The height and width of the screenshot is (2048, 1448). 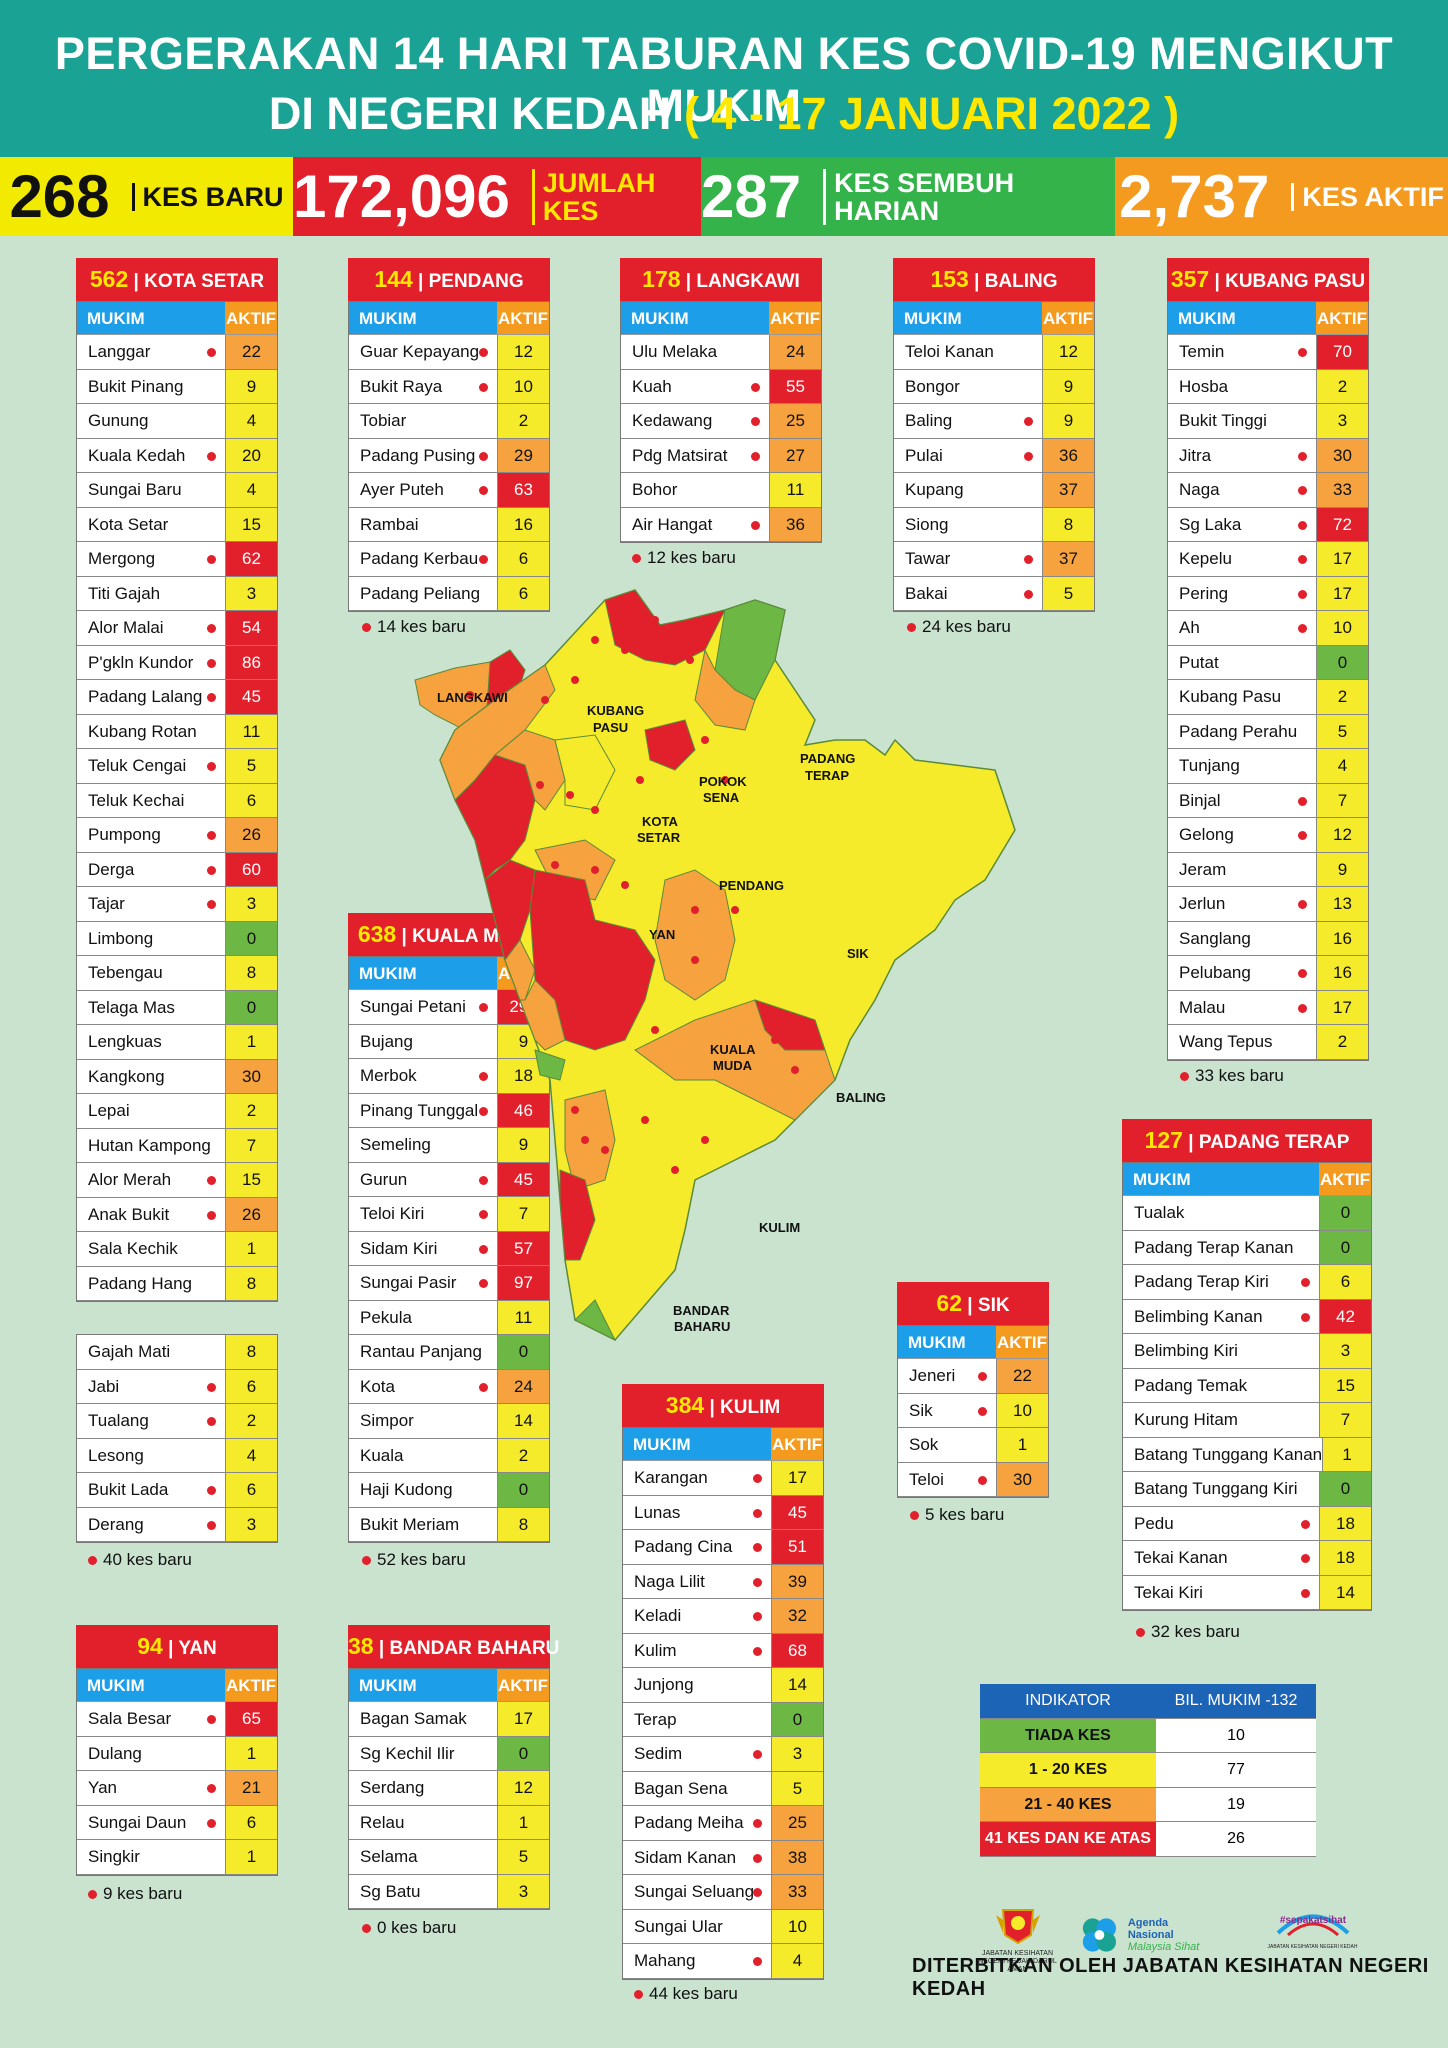 I want to click on table-row: Sedim 3, so click(x=723, y=1754).